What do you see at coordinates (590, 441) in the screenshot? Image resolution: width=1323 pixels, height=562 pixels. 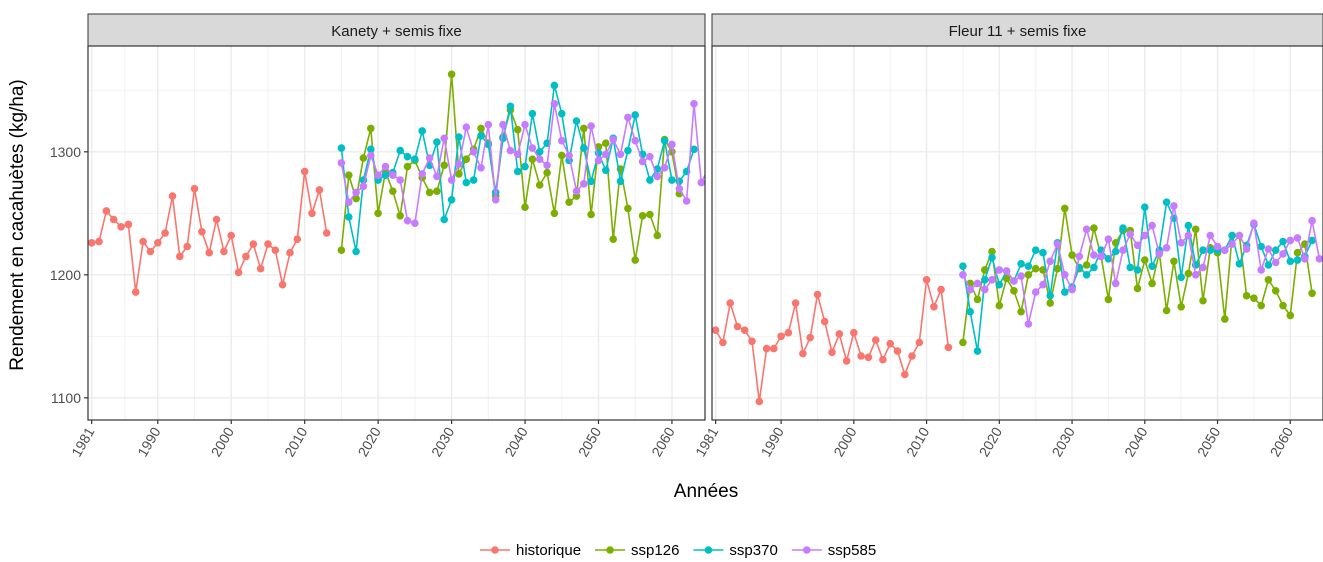 I see `x-tick-label: 2050` at bounding box center [590, 441].